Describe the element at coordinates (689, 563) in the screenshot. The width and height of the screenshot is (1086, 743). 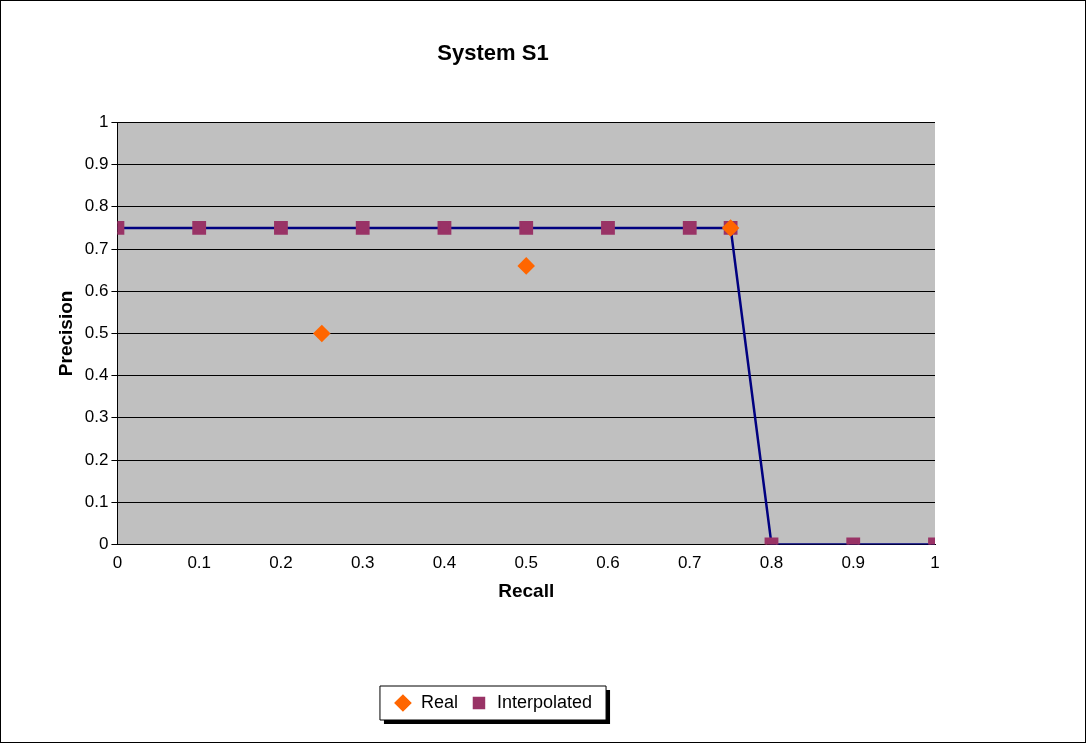
I see `x-tick-label: 0.7` at that location.